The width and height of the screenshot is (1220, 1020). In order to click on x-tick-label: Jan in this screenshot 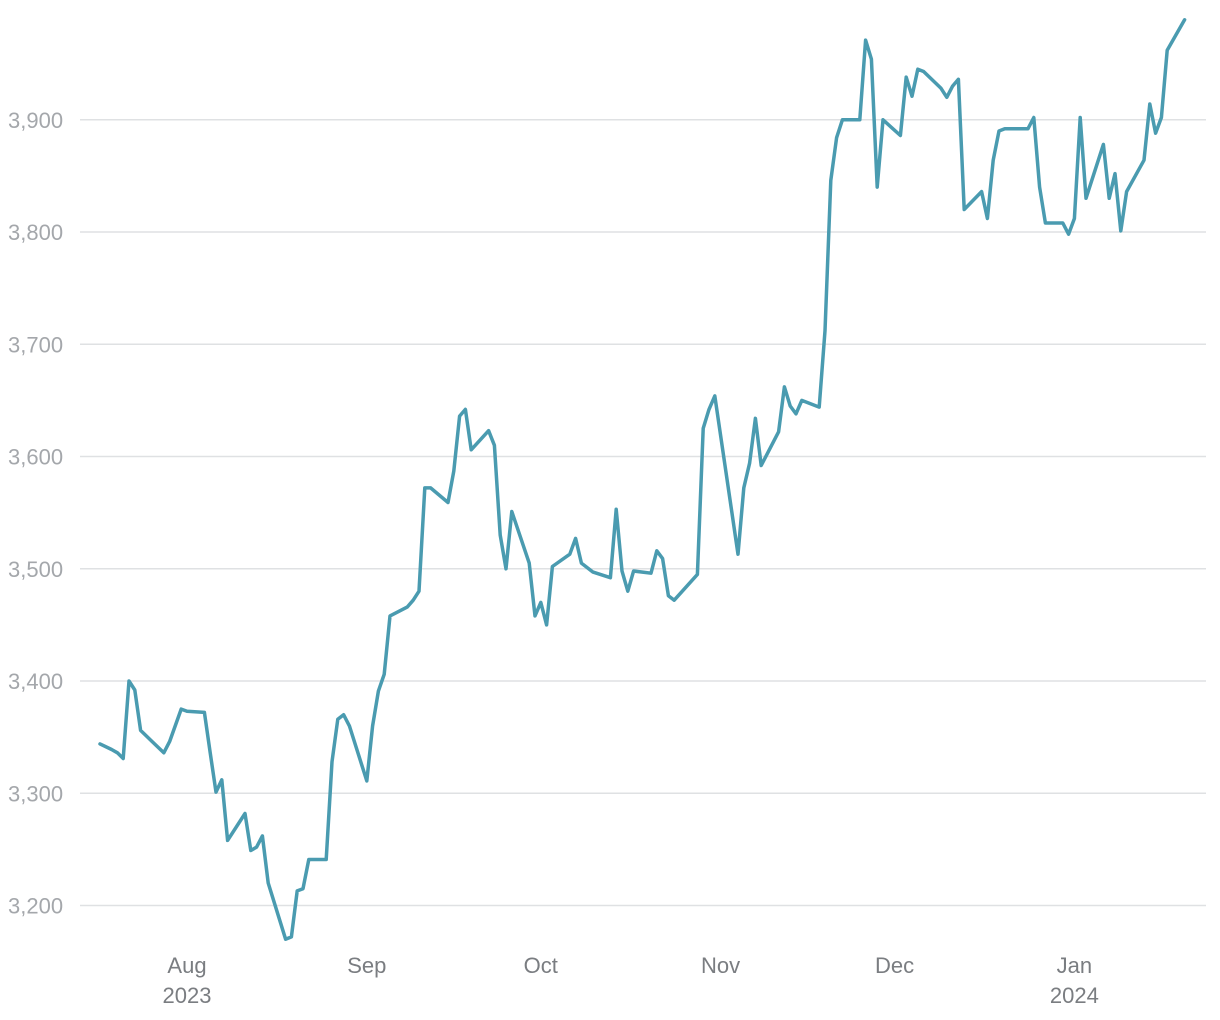, I will do `click(1074, 965)`.